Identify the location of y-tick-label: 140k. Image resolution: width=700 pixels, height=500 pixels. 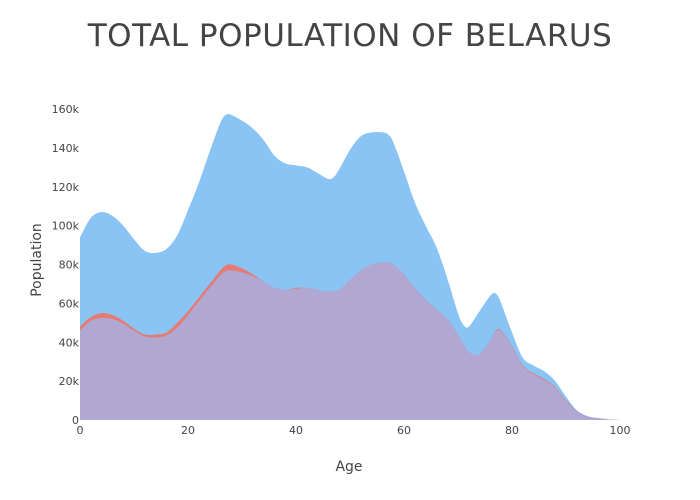
(66, 148).